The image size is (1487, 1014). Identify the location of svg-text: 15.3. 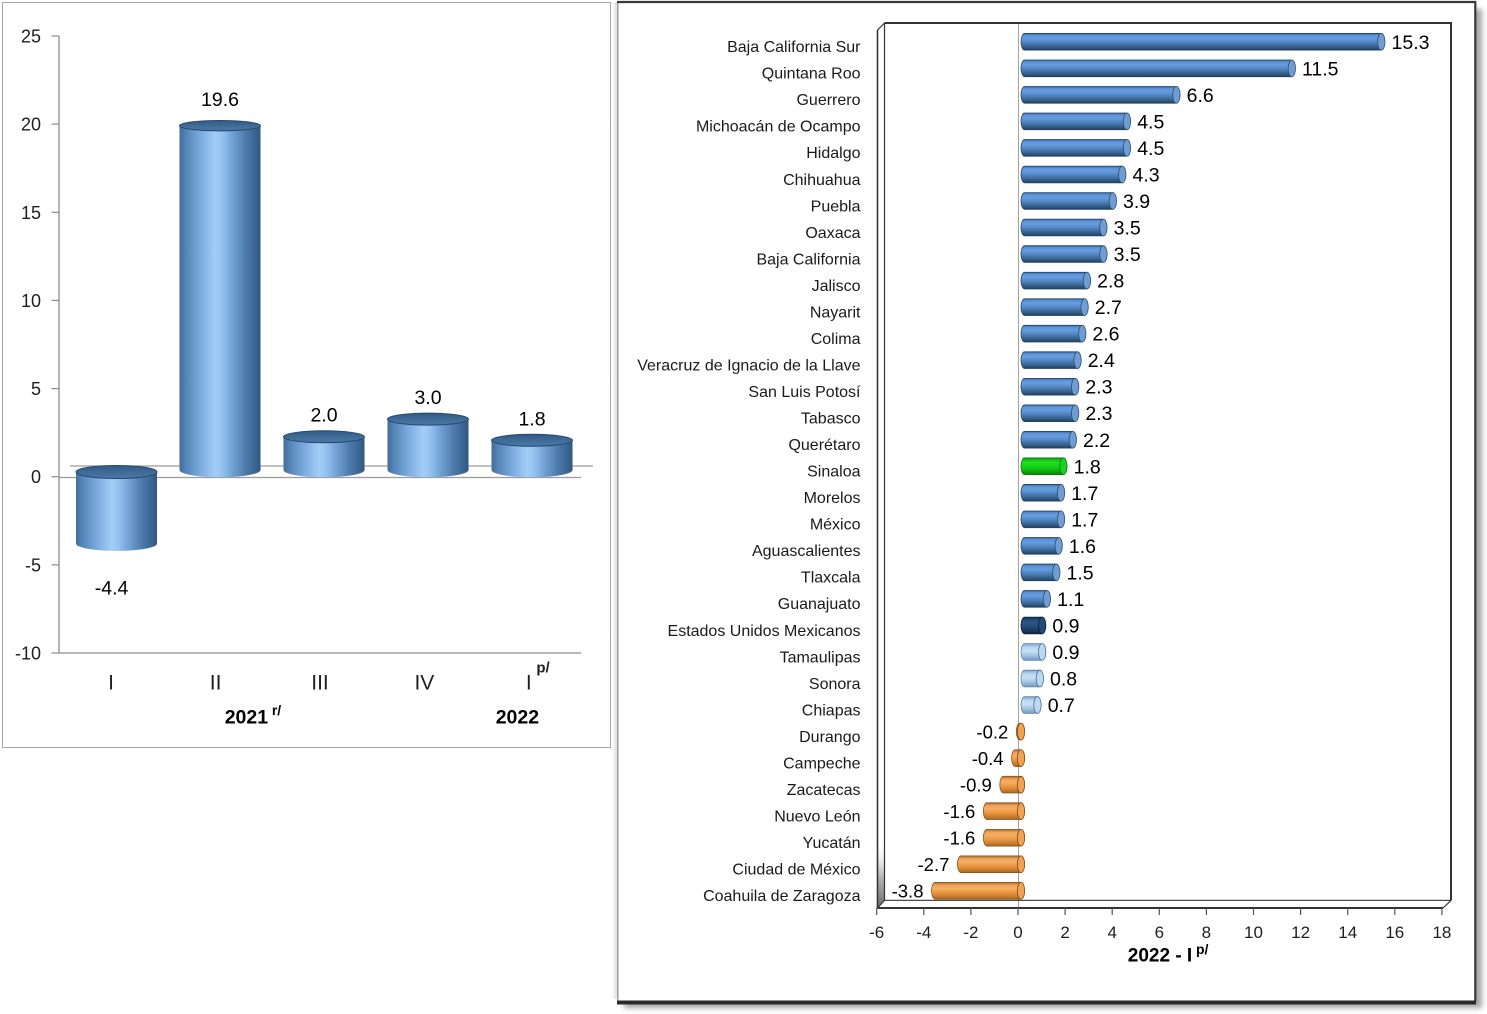
(1411, 43).